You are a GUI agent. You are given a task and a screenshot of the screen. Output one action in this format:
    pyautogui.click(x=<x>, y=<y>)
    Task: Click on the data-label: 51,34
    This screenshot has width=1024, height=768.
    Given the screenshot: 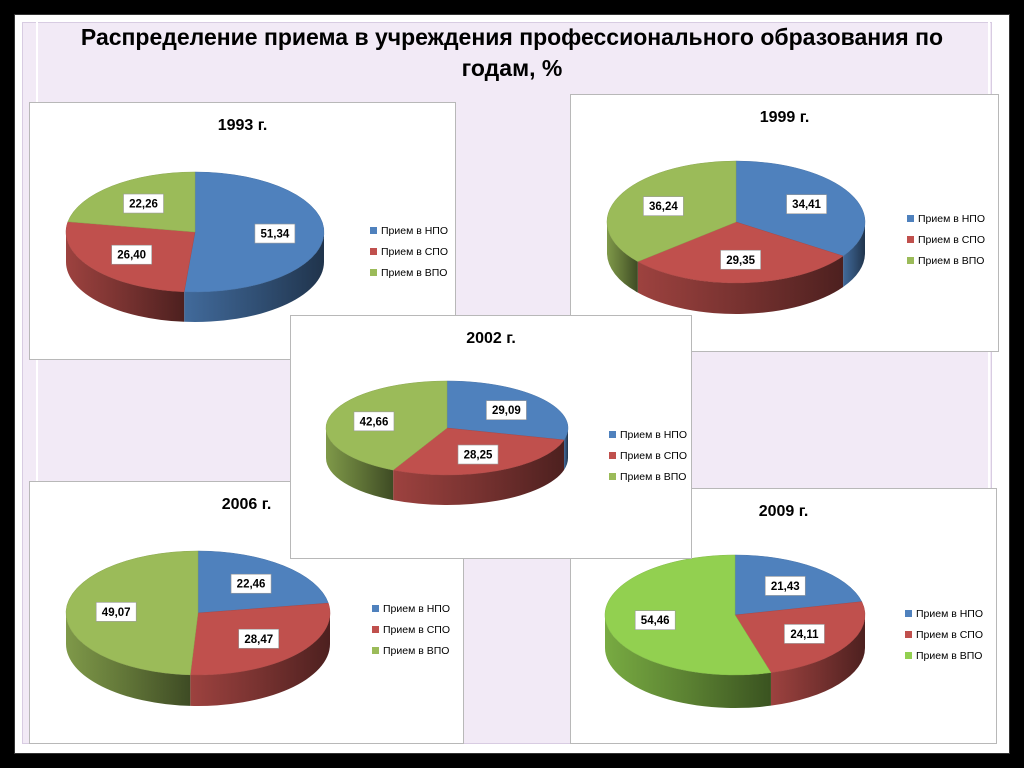 What is the action you would take?
    pyautogui.click(x=275, y=235)
    